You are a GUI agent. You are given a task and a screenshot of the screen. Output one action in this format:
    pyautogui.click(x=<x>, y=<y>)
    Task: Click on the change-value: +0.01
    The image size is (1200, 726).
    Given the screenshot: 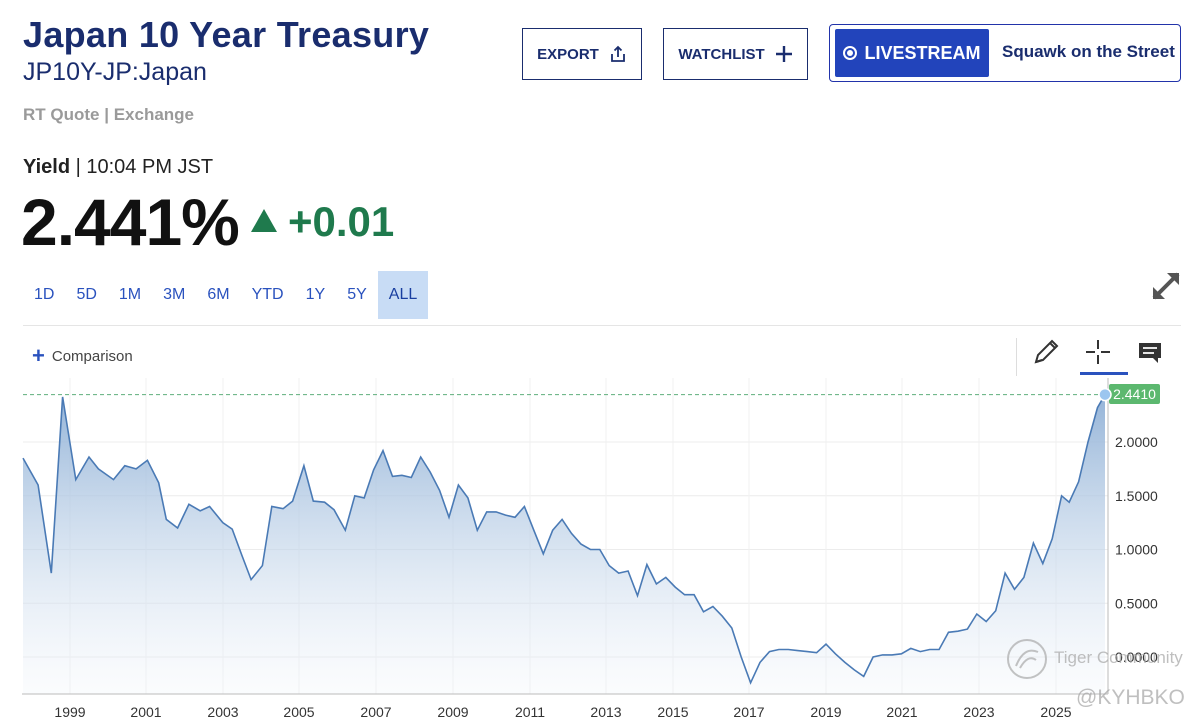 What is the action you would take?
    pyautogui.click(x=341, y=221)
    